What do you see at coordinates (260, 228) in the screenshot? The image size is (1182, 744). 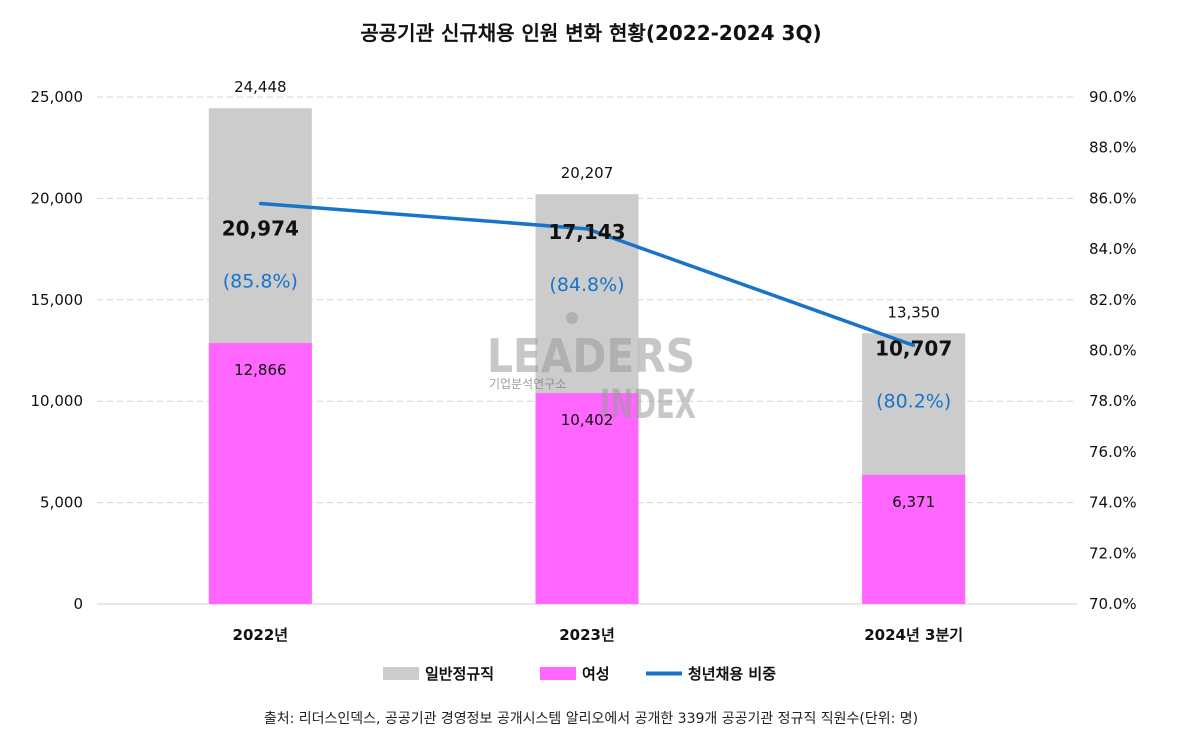 I see `label-youth-count: 20,974` at bounding box center [260, 228].